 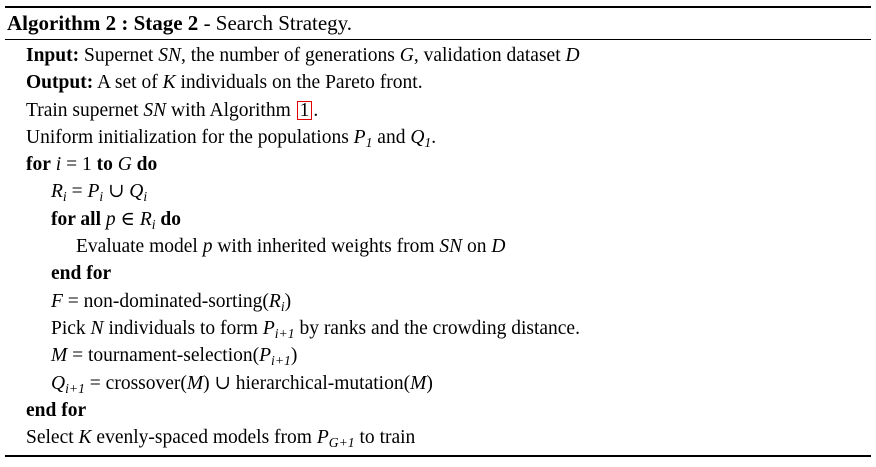 I want to click on for-all-line: for all p ∈ Ri do, so click(x=438, y=219).